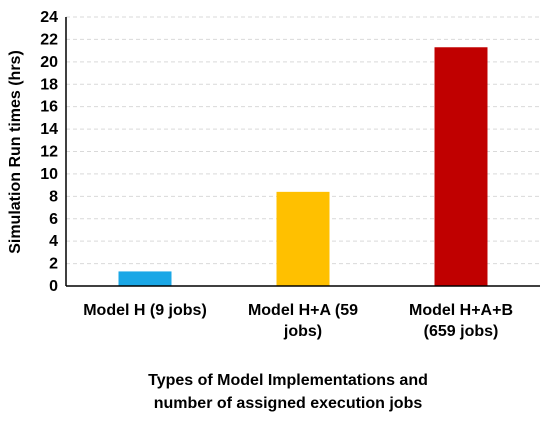 This screenshot has width=550, height=421. I want to click on y-tick-label: 12, so click(49, 152).